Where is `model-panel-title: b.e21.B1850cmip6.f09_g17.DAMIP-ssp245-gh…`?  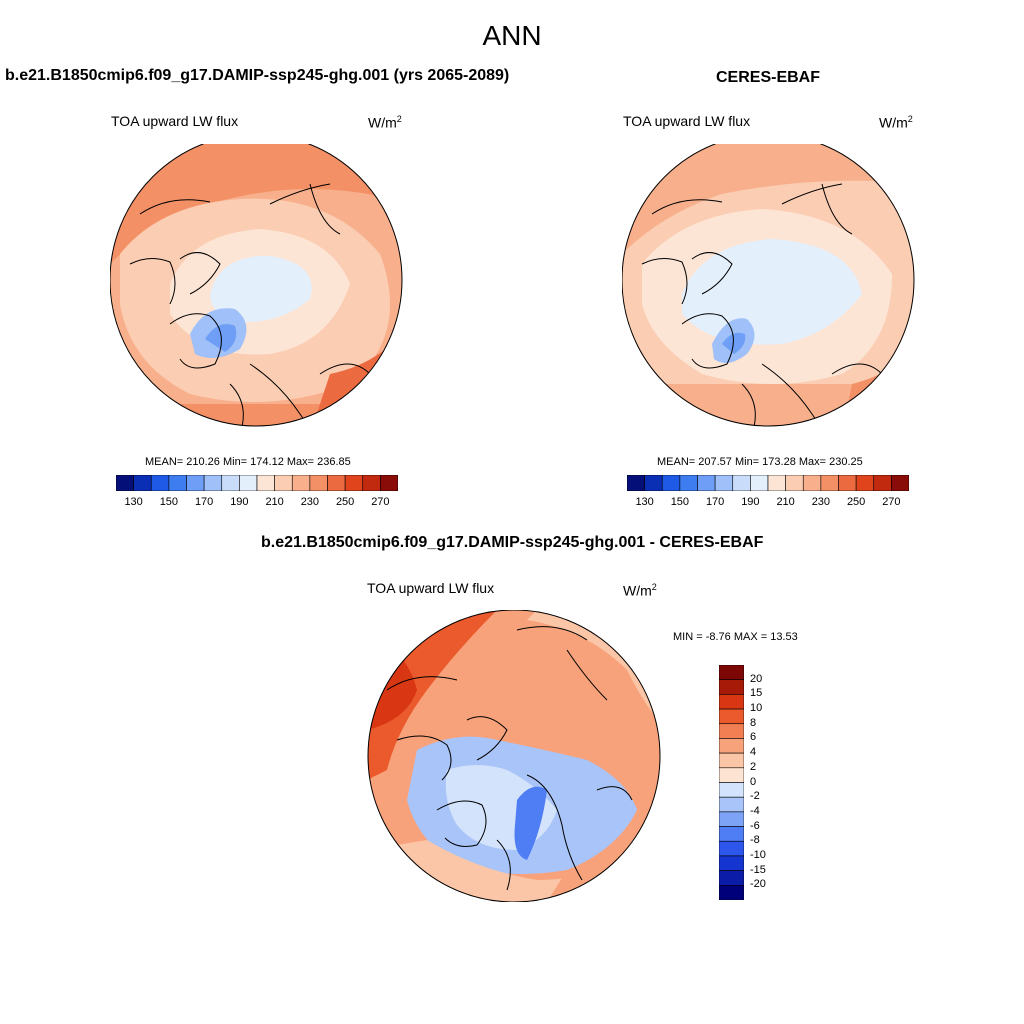
model-panel-title: b.e21.B1850cmip6.f09_g17.DAMIP-ssp245-gh… is located at coordinates (257, 75).